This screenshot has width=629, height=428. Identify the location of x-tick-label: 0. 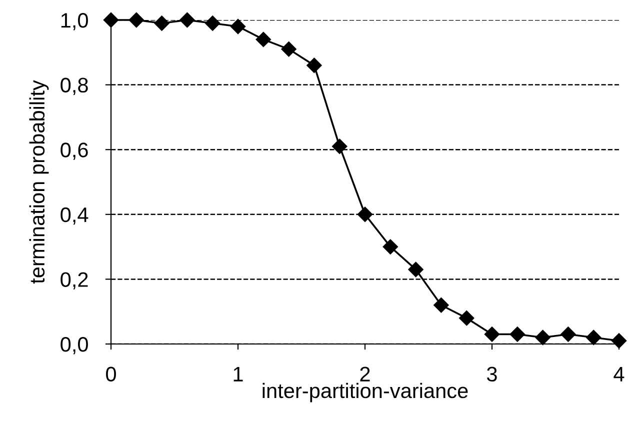
(111, 374).